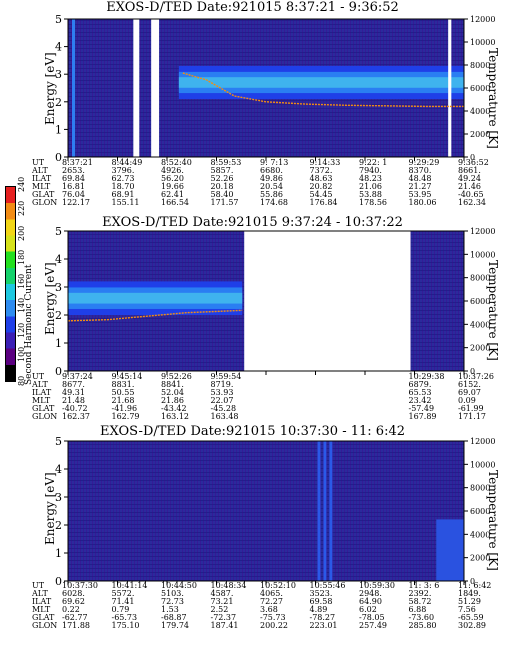 This screenshot has height=649, width=505. I want to click on info-cell: 174.68, so click(274, 202).